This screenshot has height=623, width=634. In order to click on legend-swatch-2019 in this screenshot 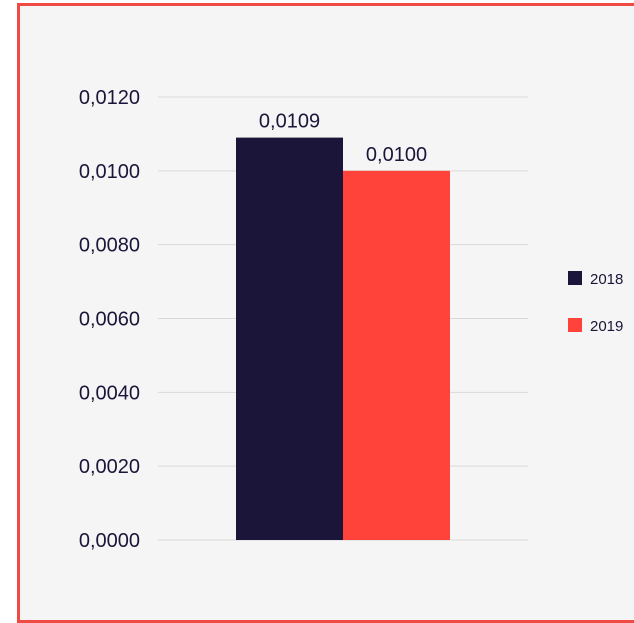, I will do `click(575, 325)`.